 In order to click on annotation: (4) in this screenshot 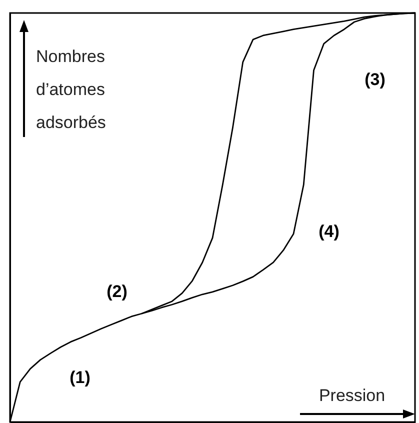, I will do `click(329, 231)`.